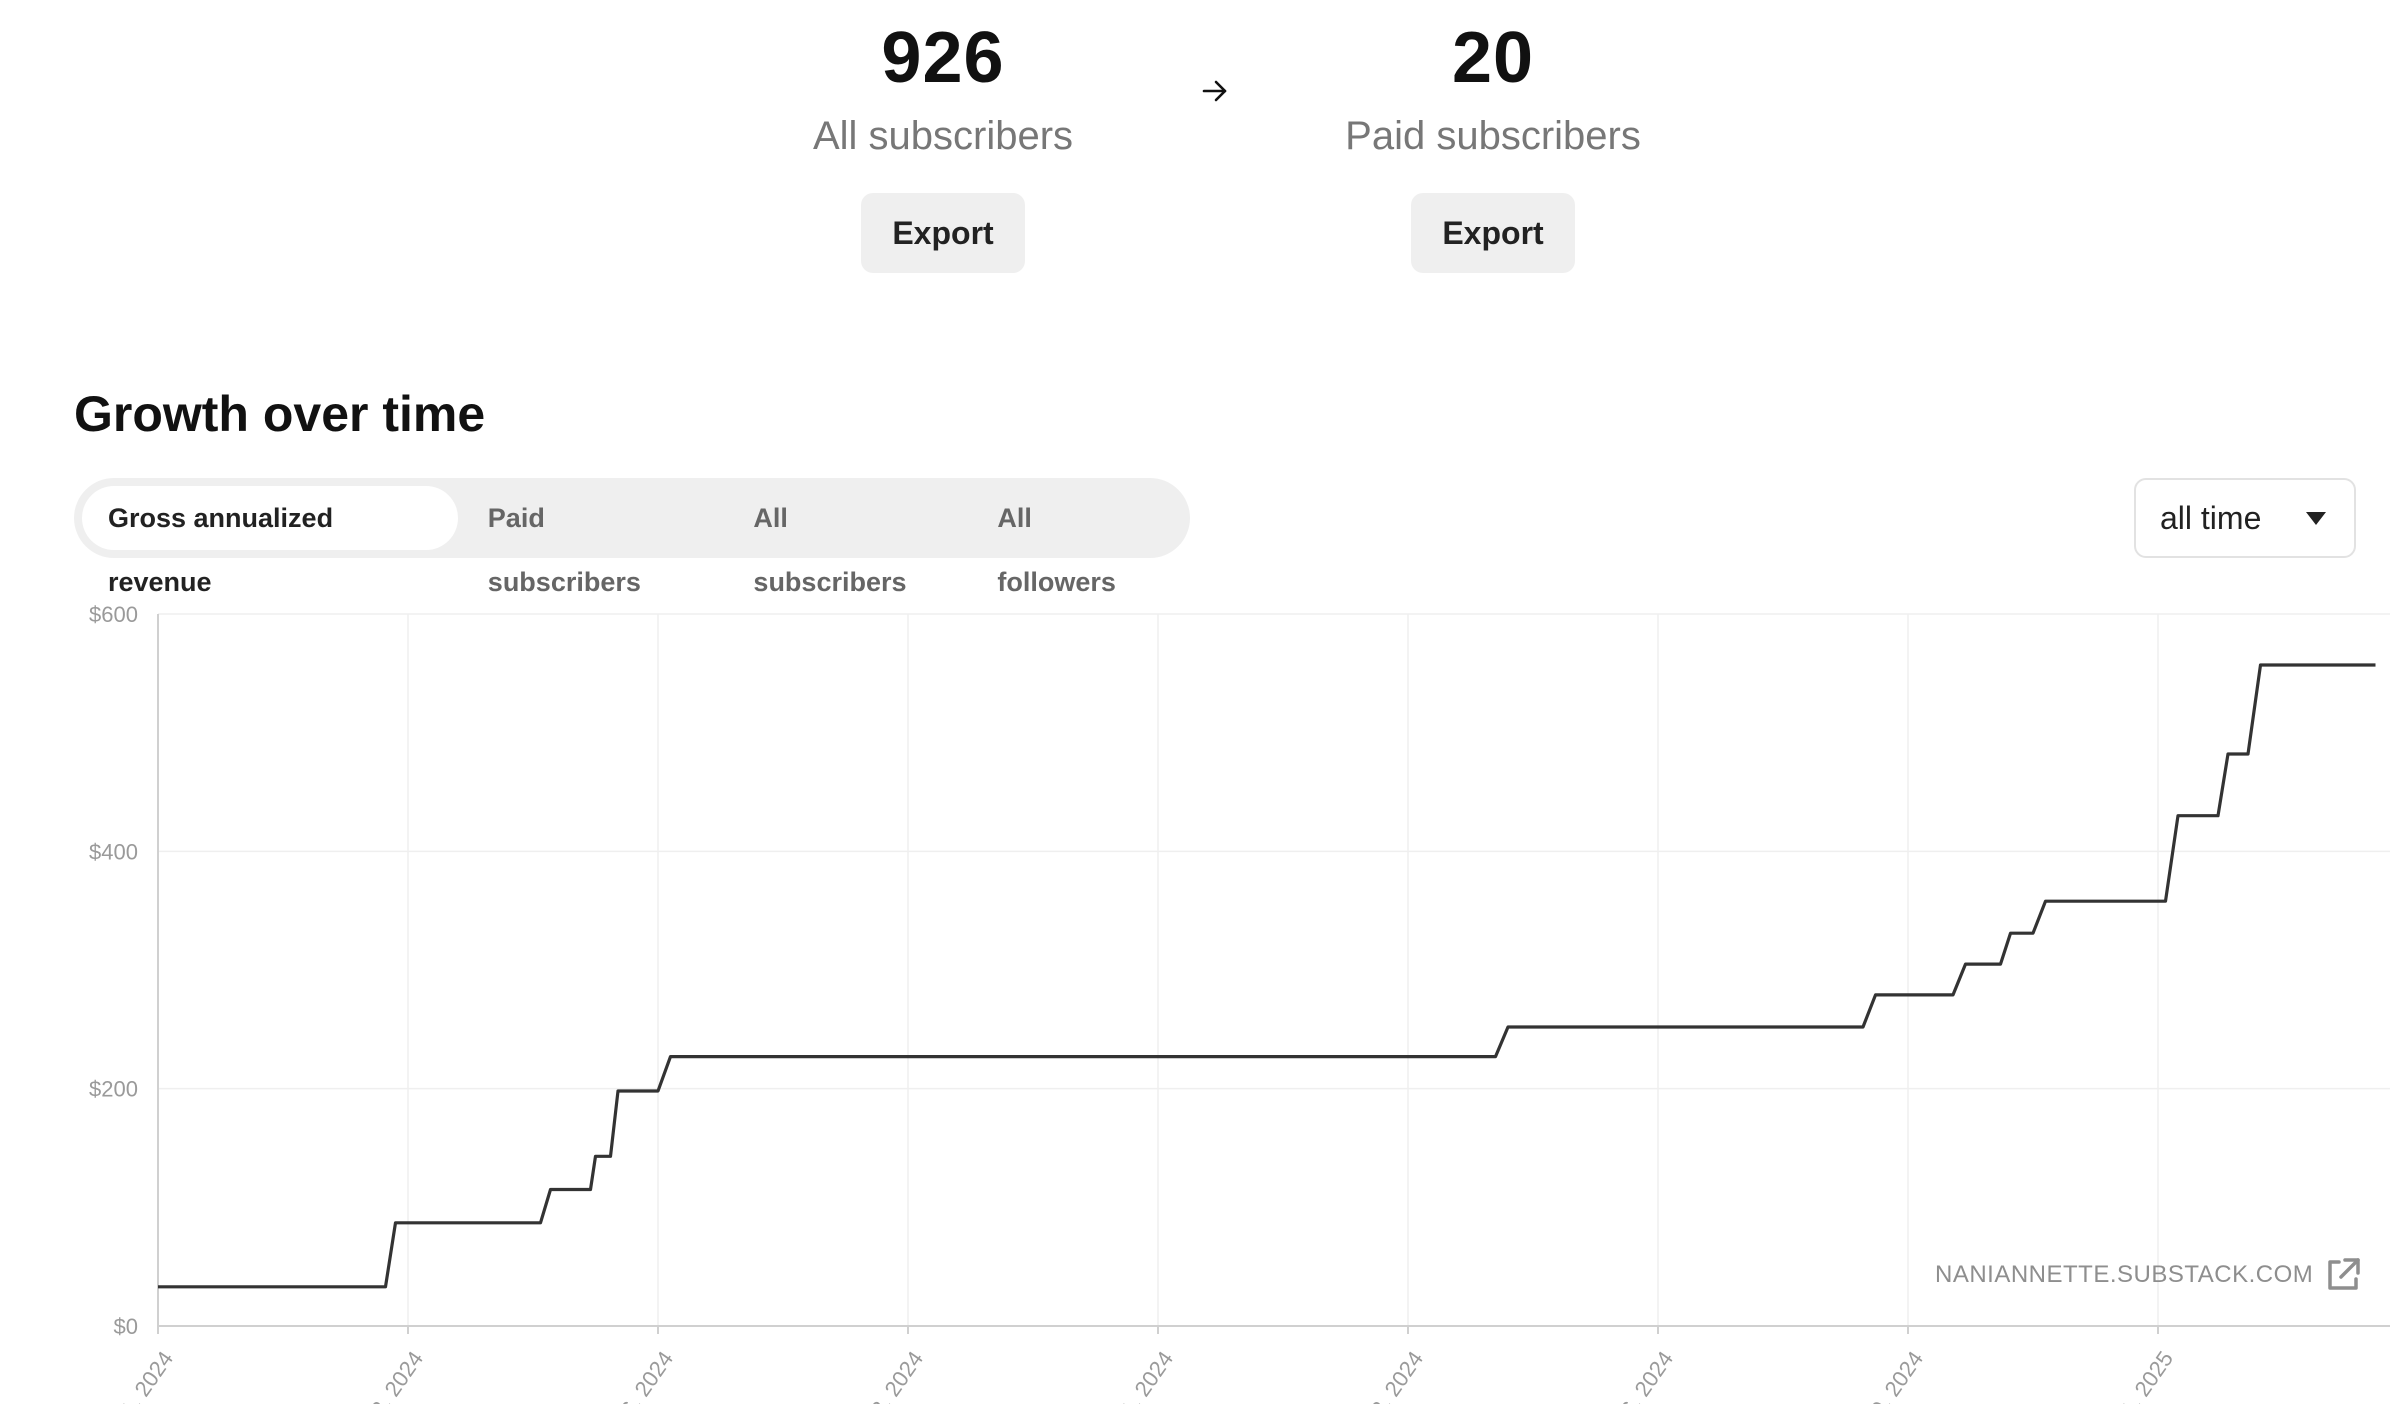  I want to click on time-range-select: all time, so click(2245, 518).